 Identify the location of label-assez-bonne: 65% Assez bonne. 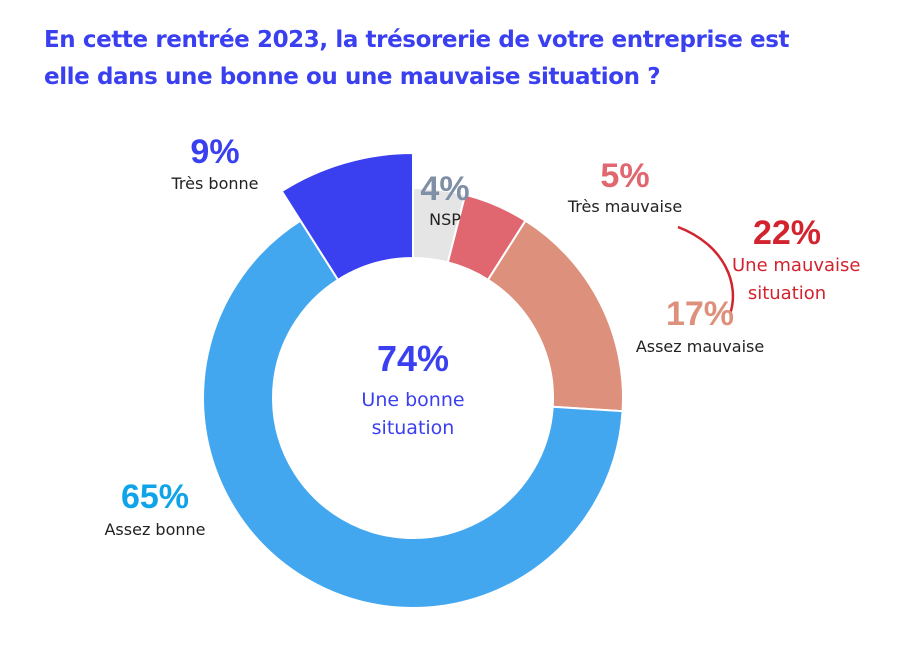
(155, 509).